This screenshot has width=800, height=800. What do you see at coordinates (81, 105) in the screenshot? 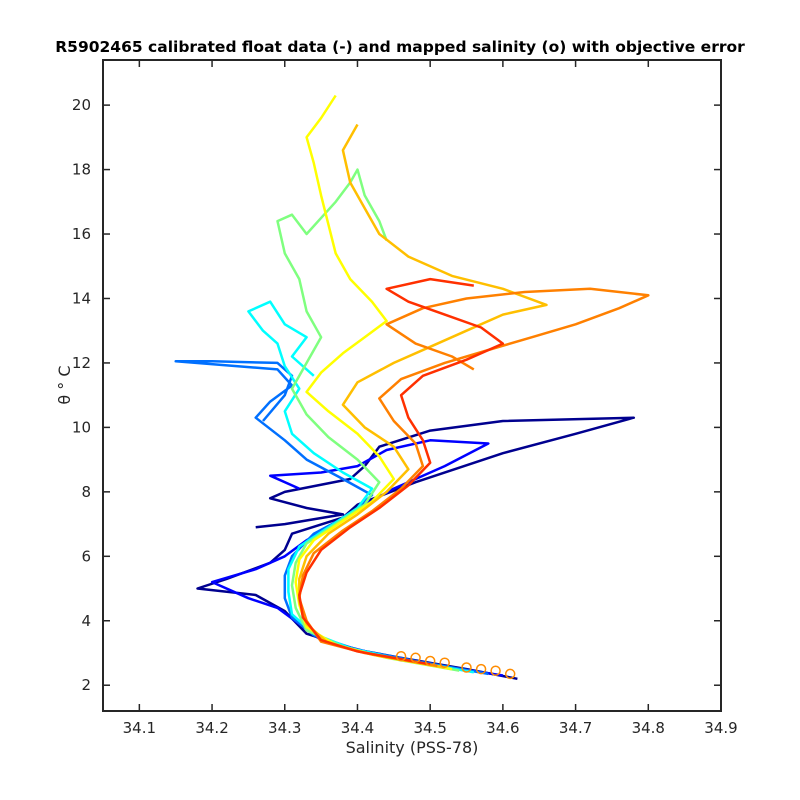
I see `y-tick-label: 20` at bounding box center [81, 105].